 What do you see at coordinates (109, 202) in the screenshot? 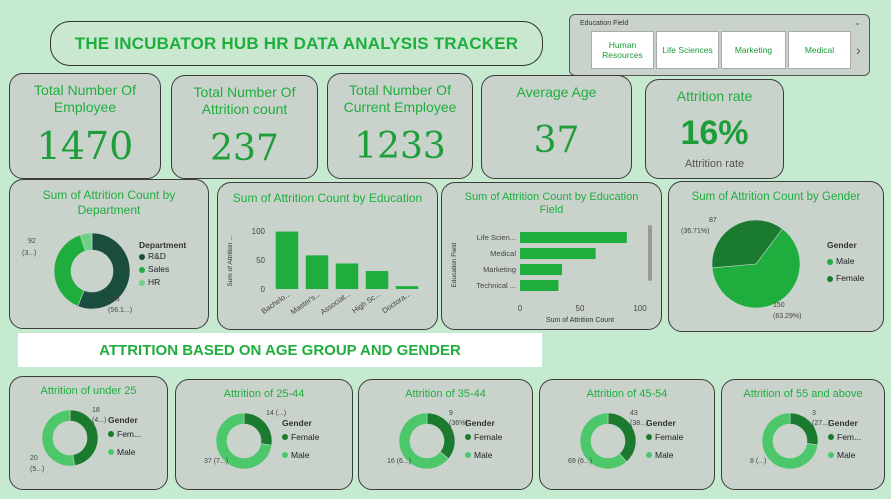
I see `chart-title: Sum of Attrition Count by Department` at bounding box center [109, 202].